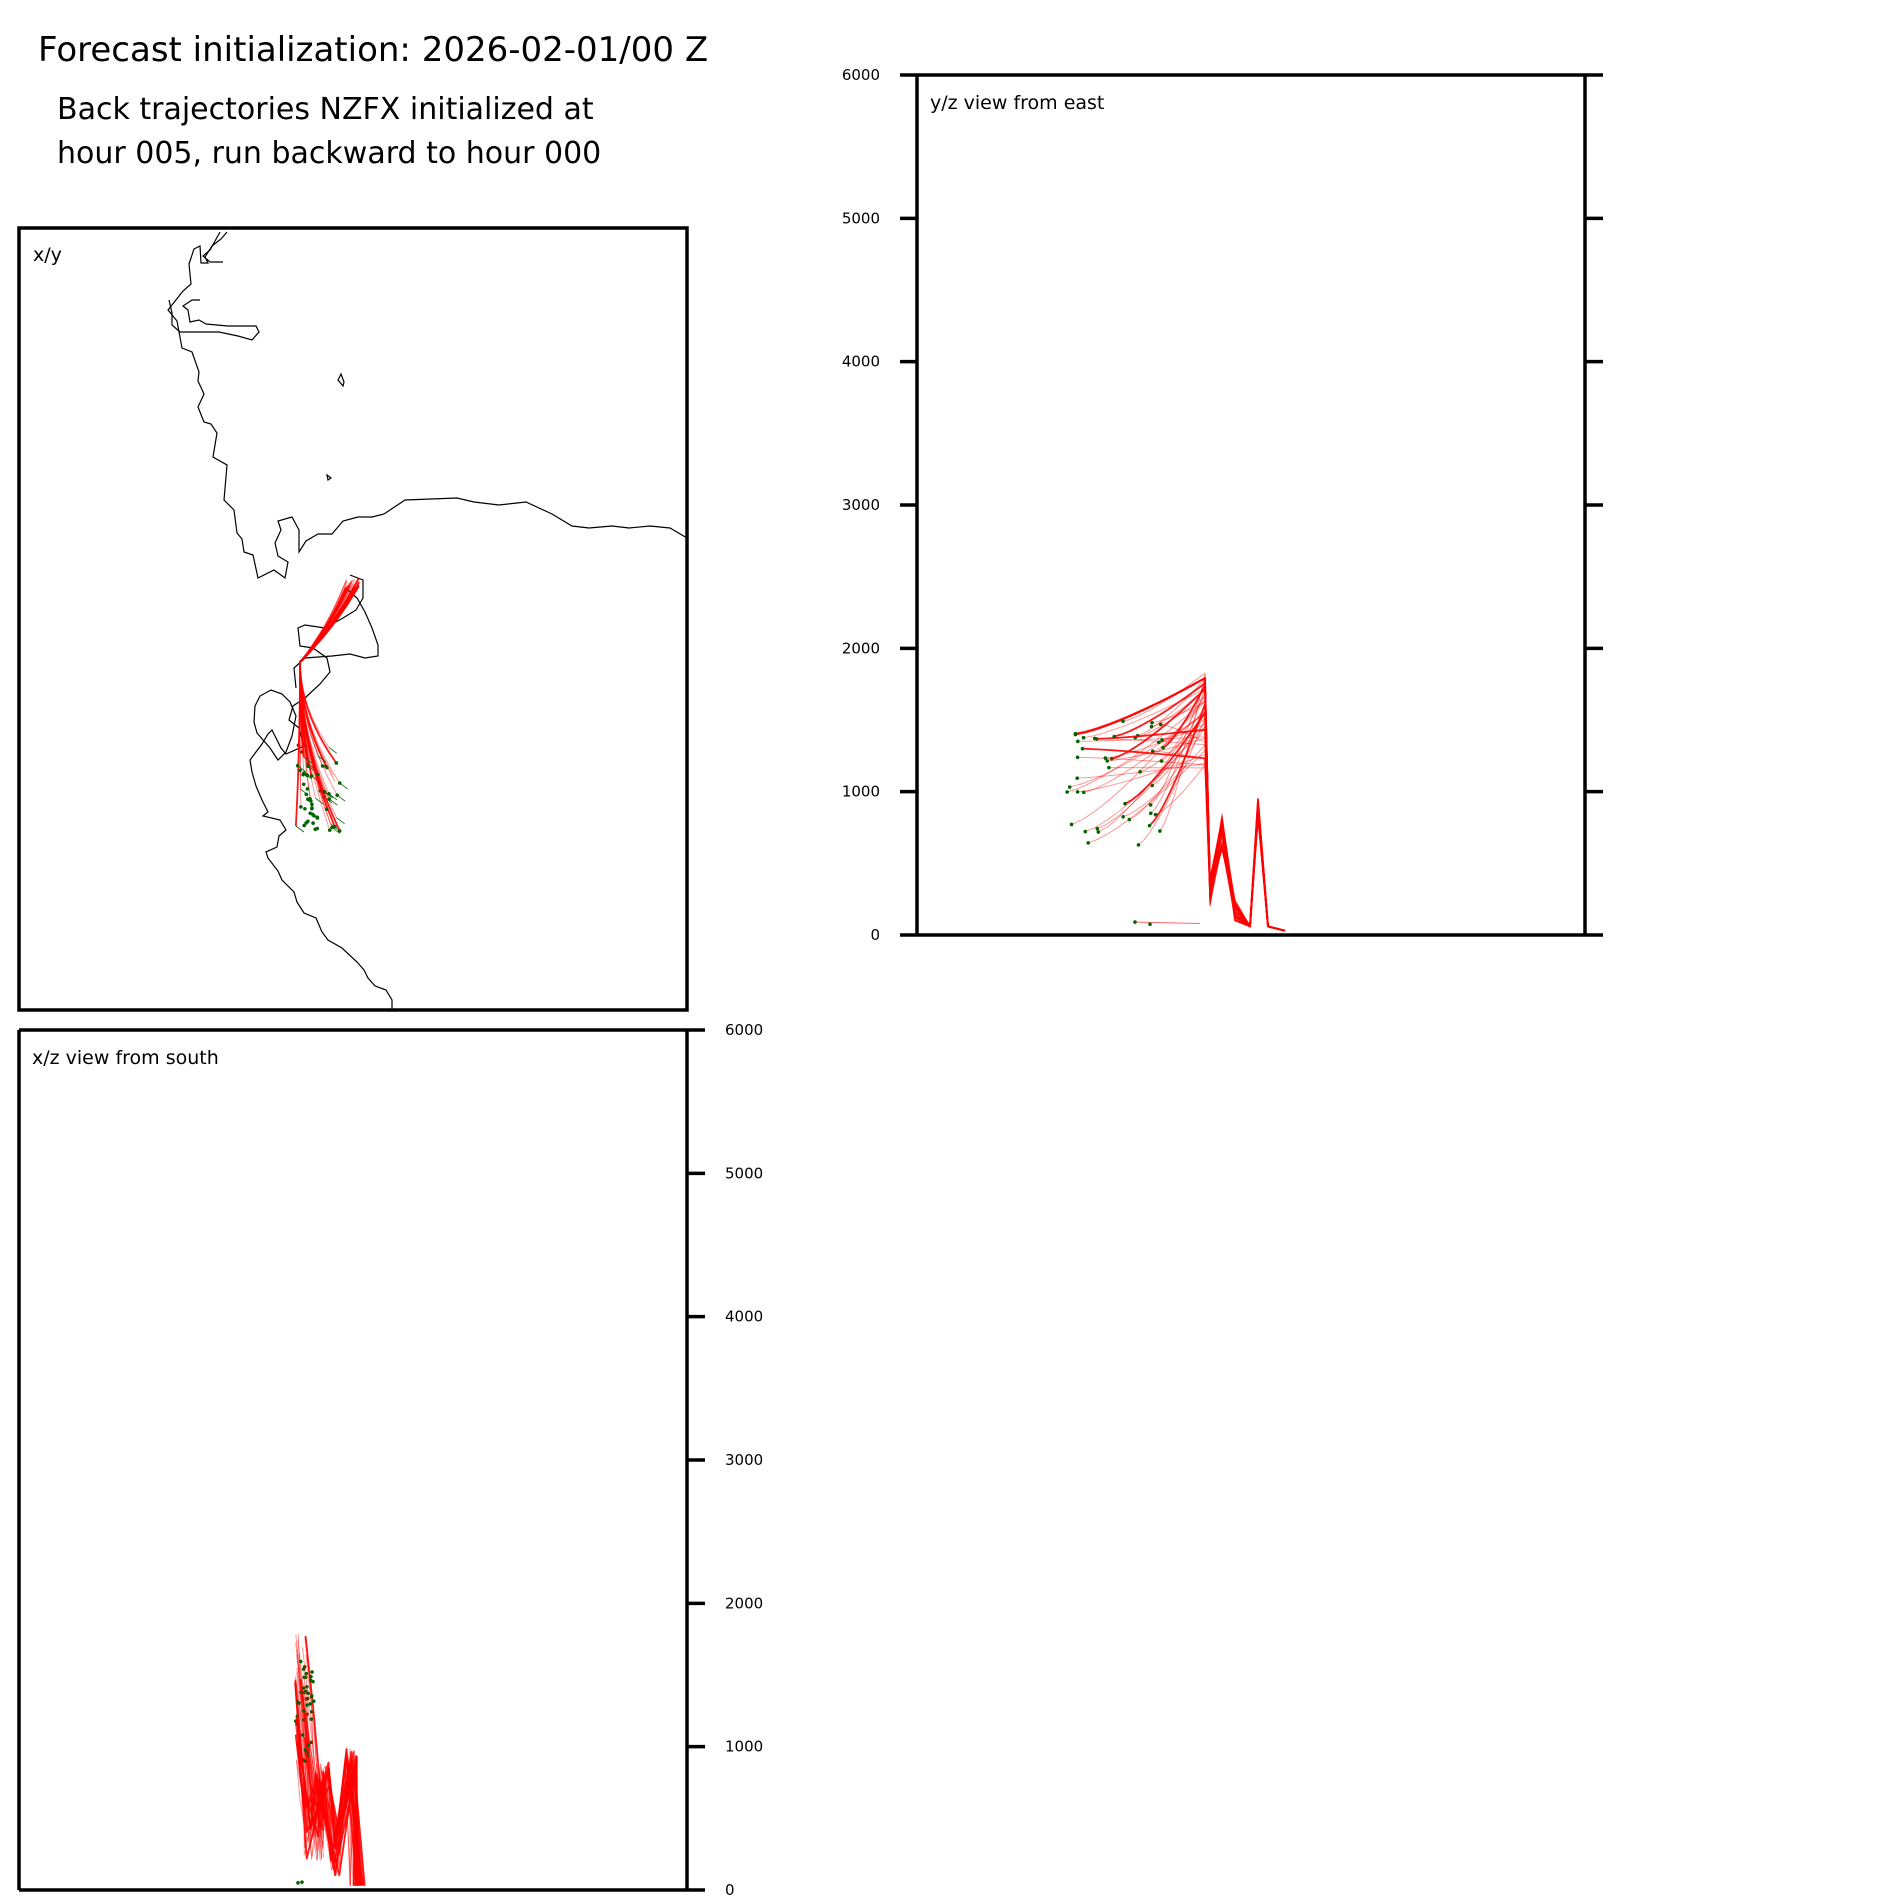 The image size is (1900, 1900). I want to click on coastline-top, so click(212, 247).